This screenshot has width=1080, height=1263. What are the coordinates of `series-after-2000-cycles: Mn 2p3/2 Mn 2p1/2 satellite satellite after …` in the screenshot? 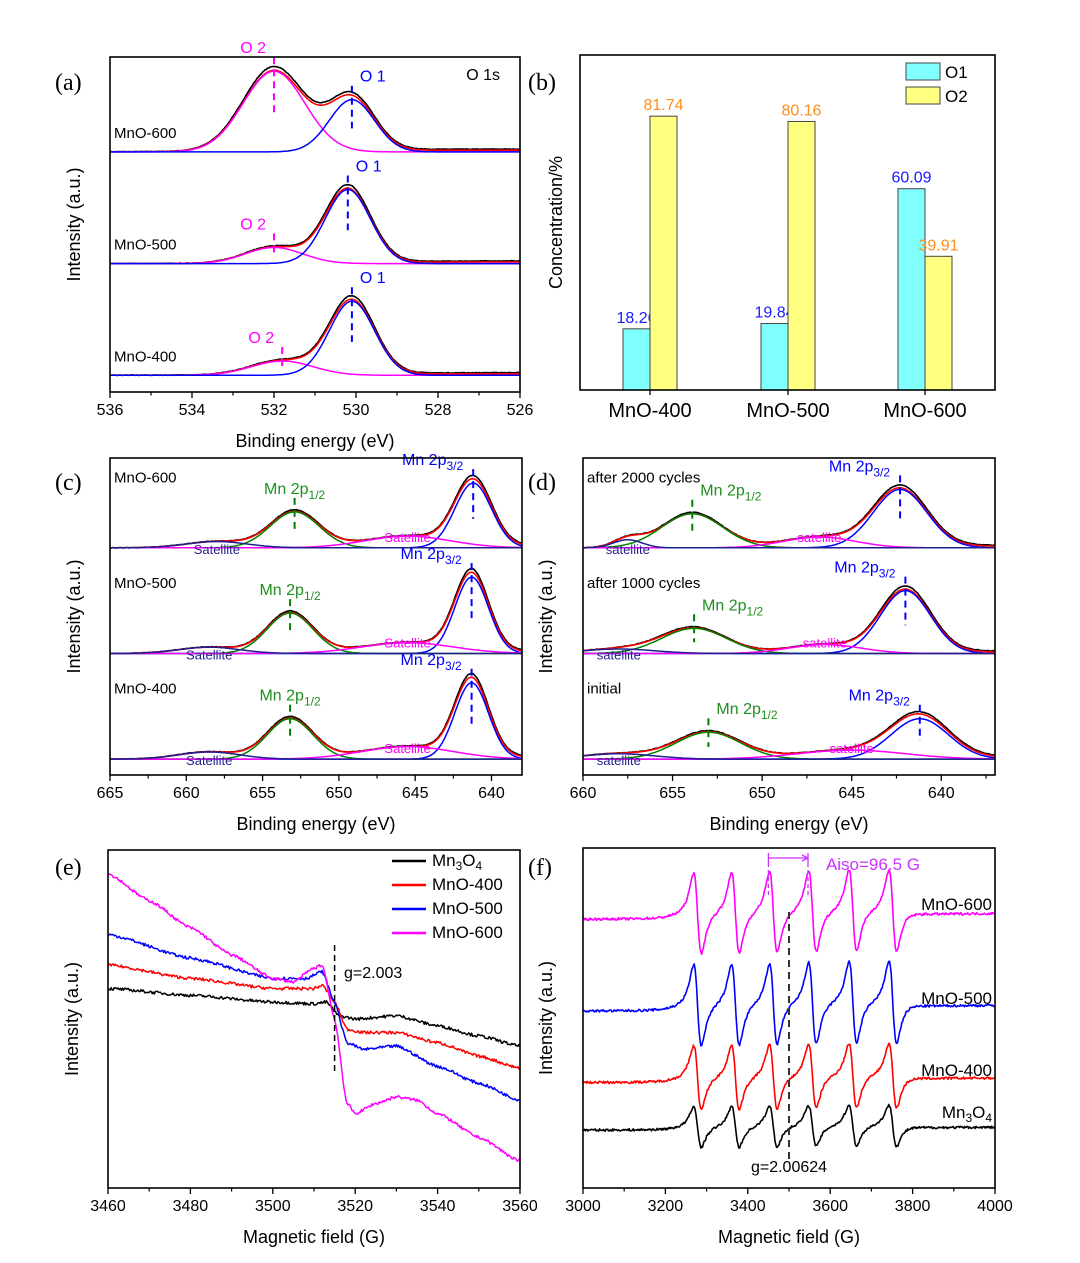 It's located at (789, 507).